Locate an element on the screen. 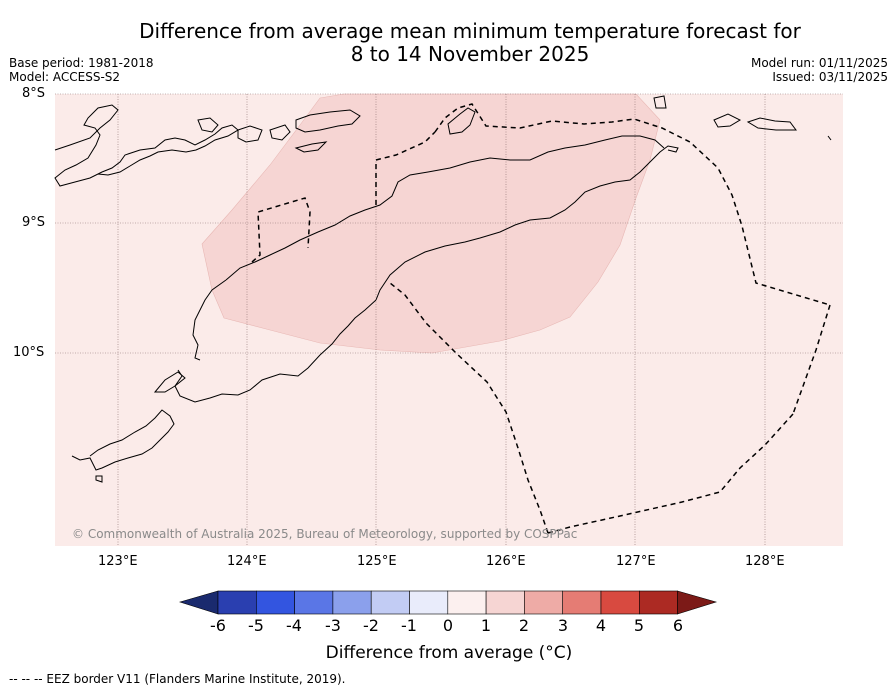 This screenshot has width=896, height=690. colorbar is located at coordinates (448, 602).